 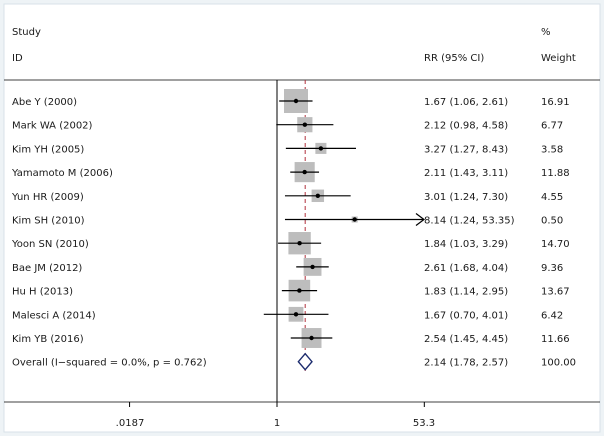 What do you see at coordinates (555, 339) in the screenshot?
I see `study-weight: 11.66` at bounding box center [555, 339].